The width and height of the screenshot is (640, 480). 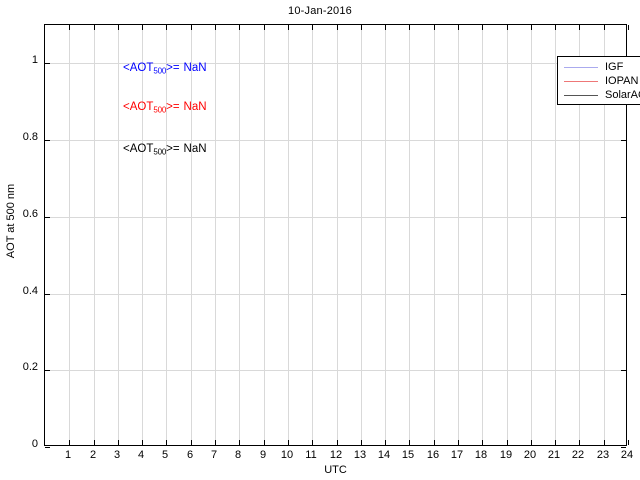 What do you see at coordinates (238, 455) in the screenshot?
I see `x-tick-label: 8` at bounding box center [238, 455].